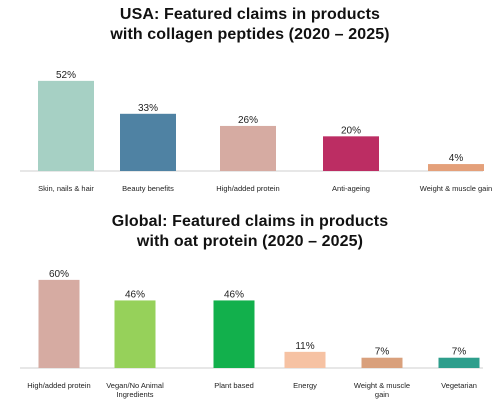 This screenshot has height=400, width=500. I want to click on category-tick-label: Energy, so click(305, 385).